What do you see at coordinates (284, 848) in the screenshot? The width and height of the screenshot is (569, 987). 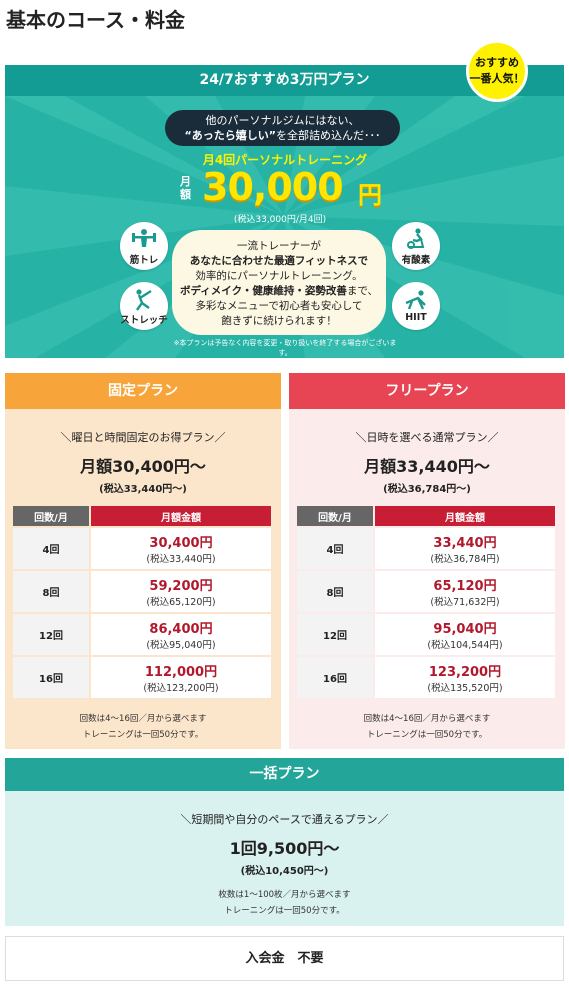 I see `bulk-plan-price: 1回9,500円〜` at bounding box center [284, 848].